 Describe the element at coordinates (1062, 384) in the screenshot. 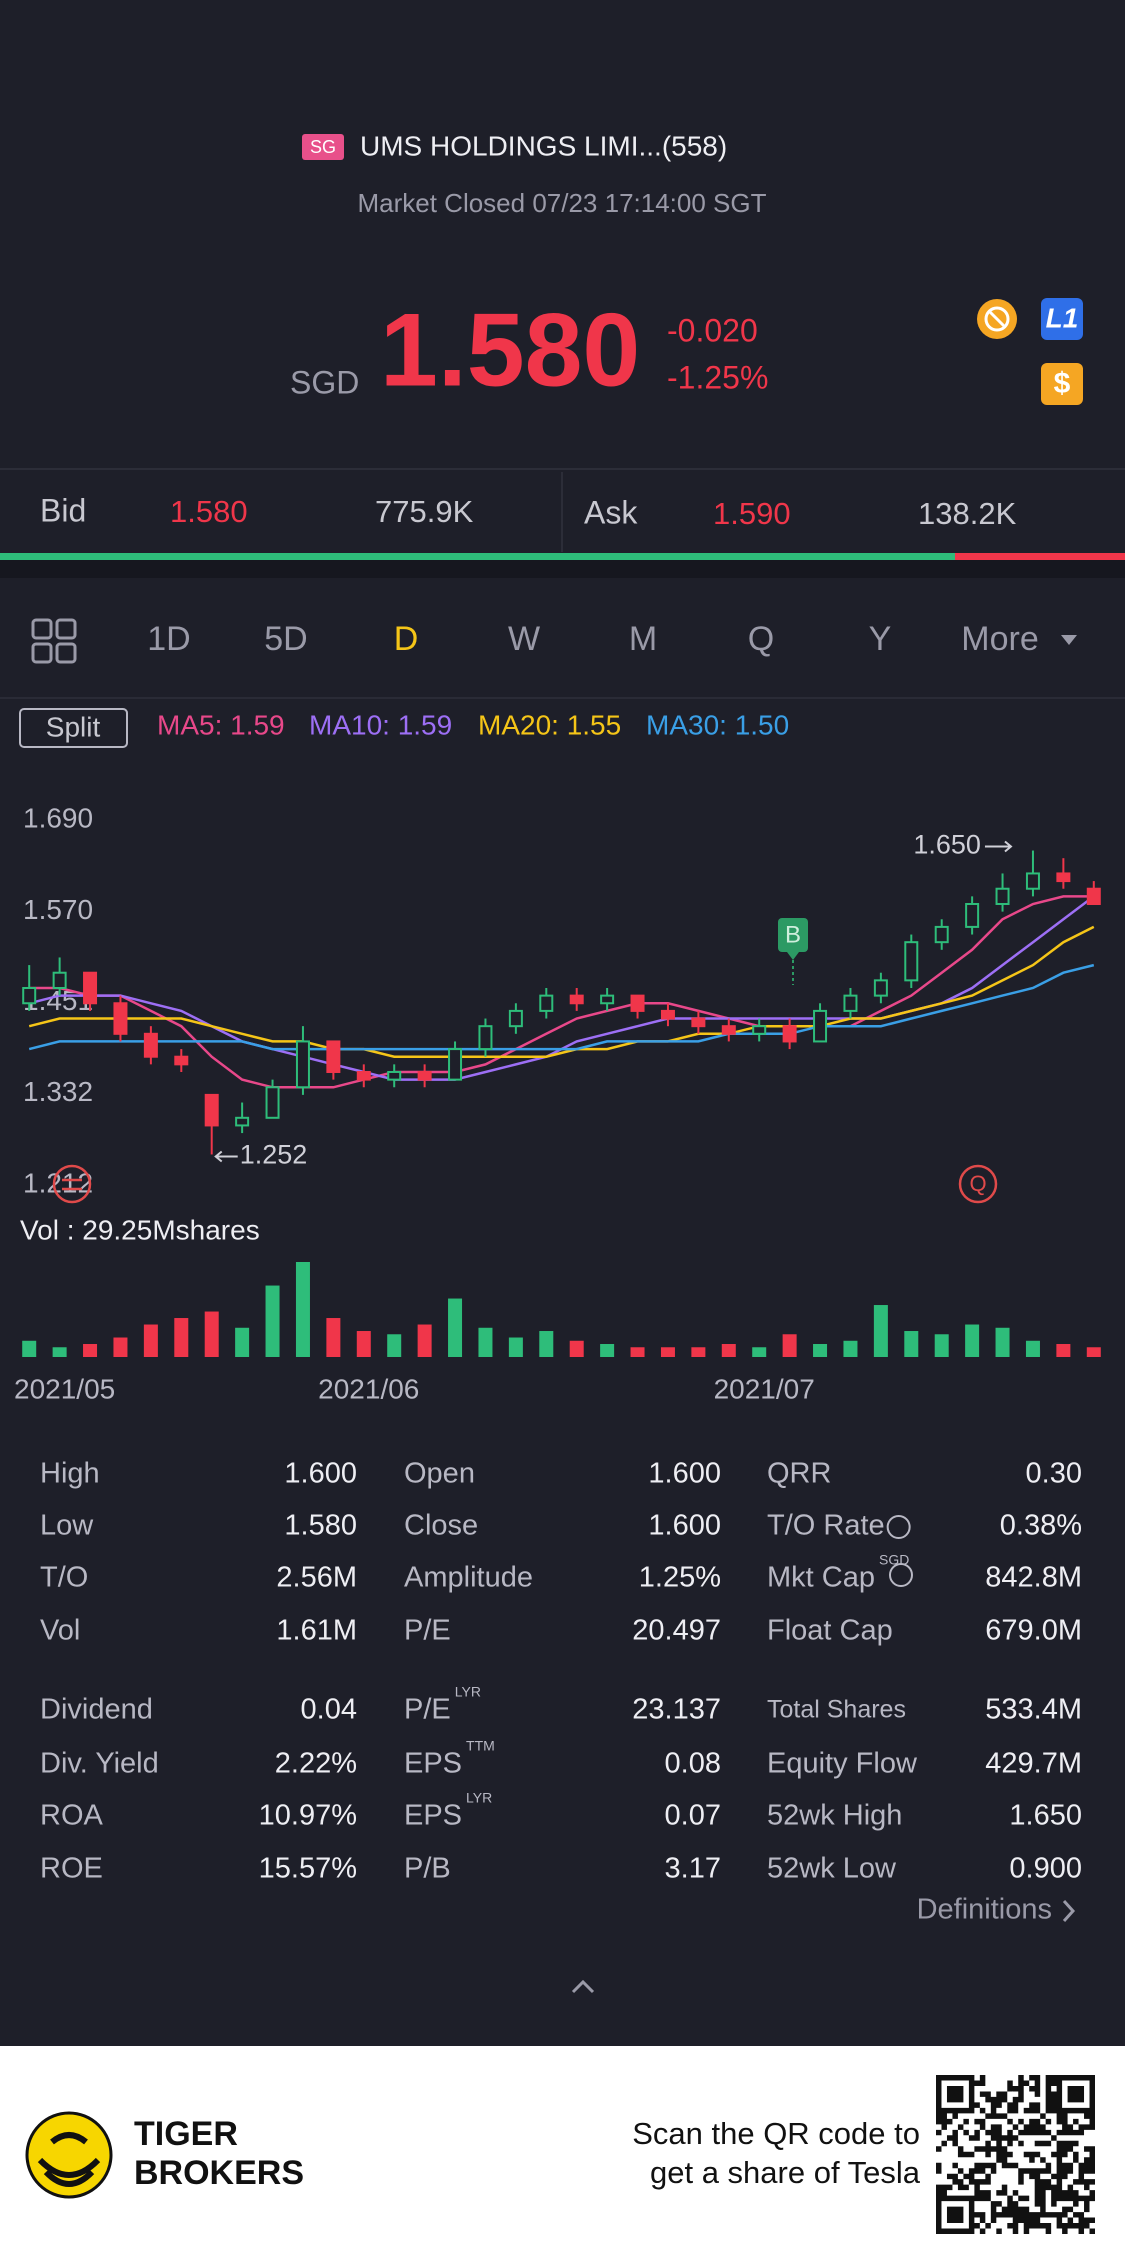

I see `currency-badge` at that location.